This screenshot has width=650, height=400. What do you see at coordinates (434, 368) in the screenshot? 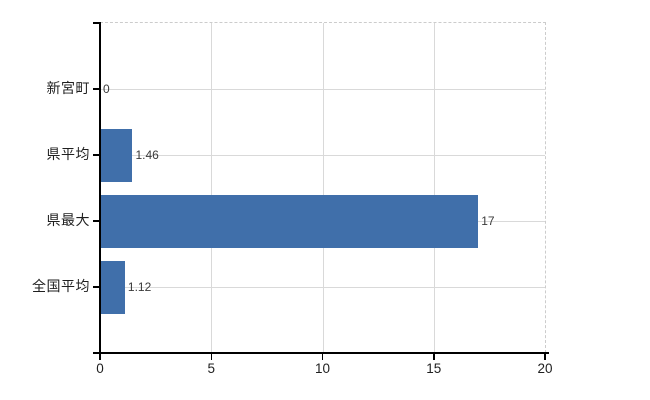
I see `x-axis-tick-label: 15` at bounding box center [434, 368].